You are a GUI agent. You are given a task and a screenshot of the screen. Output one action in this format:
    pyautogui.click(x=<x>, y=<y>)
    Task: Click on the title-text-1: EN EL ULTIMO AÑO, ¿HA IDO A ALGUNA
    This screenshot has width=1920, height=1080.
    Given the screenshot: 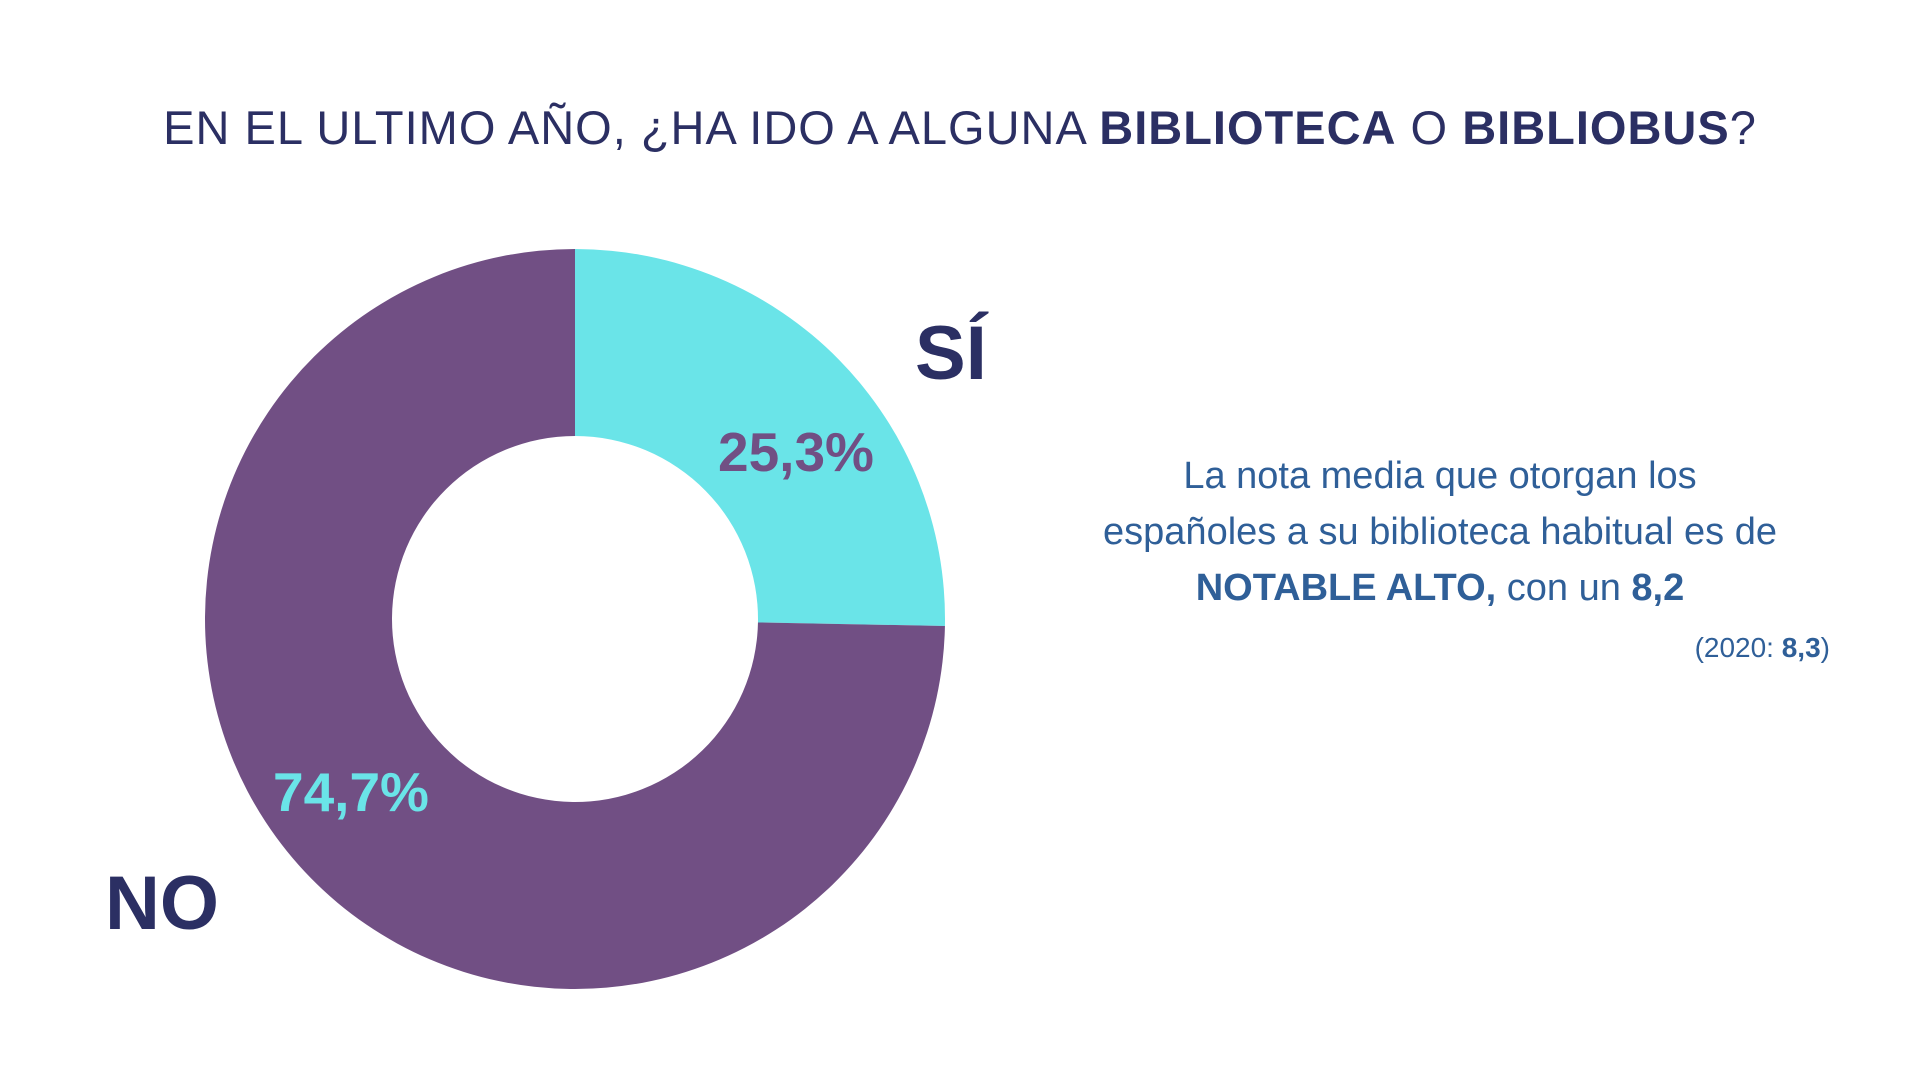 What is the action you would take?
    pyautogui.click(x=631, y=127)
    